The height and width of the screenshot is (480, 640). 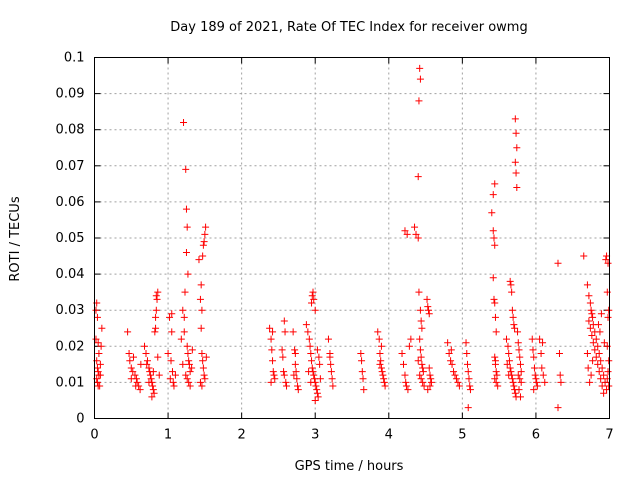 I want to click on y-tick-label: 0.09, so click(x=70, y=94).